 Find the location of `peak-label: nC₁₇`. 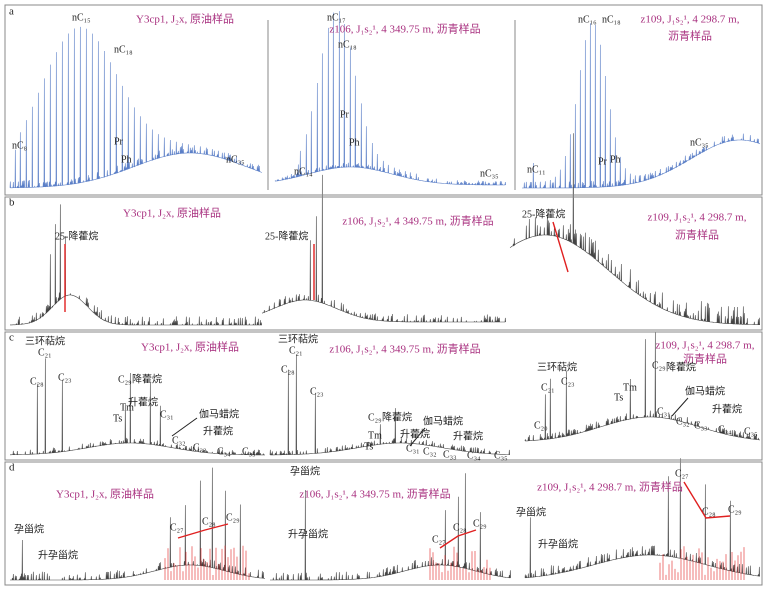

peak-label: nC₁₇ is located at coordinates (336, 17).